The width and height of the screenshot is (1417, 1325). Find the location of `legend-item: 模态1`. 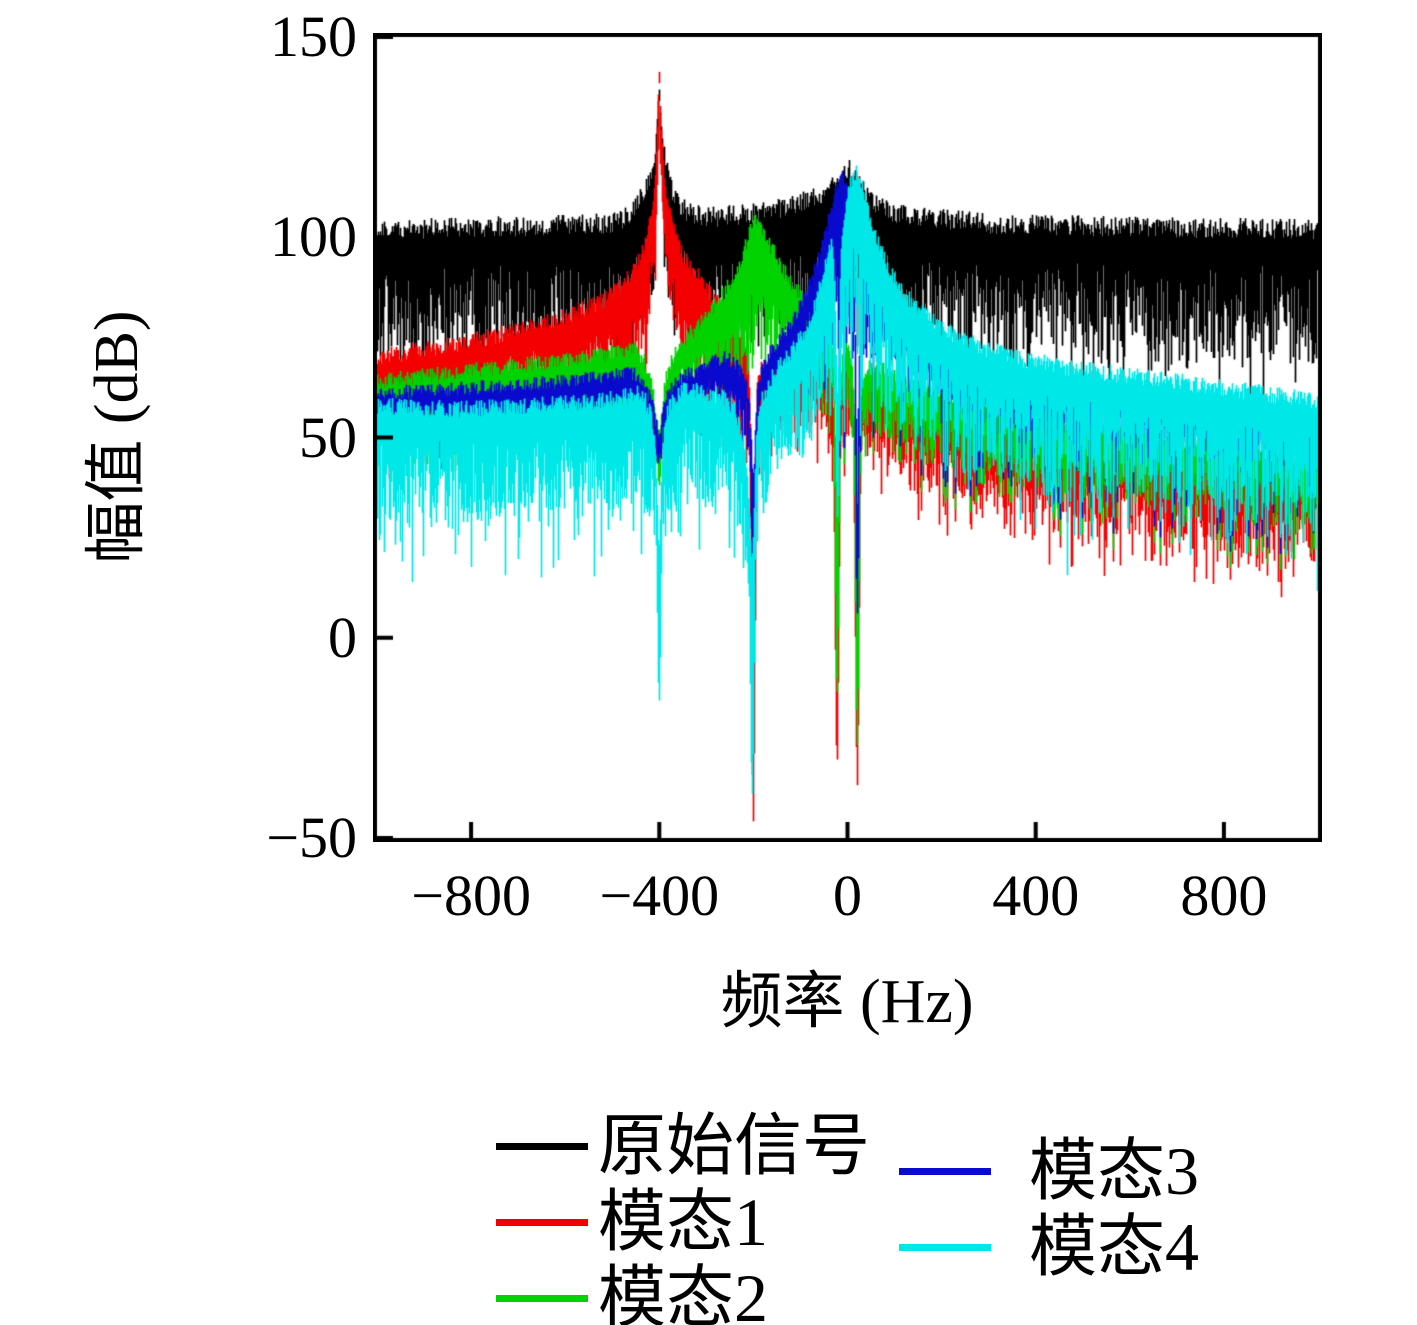

legend-item: 模态1 is located at coordinates (683, 1222).